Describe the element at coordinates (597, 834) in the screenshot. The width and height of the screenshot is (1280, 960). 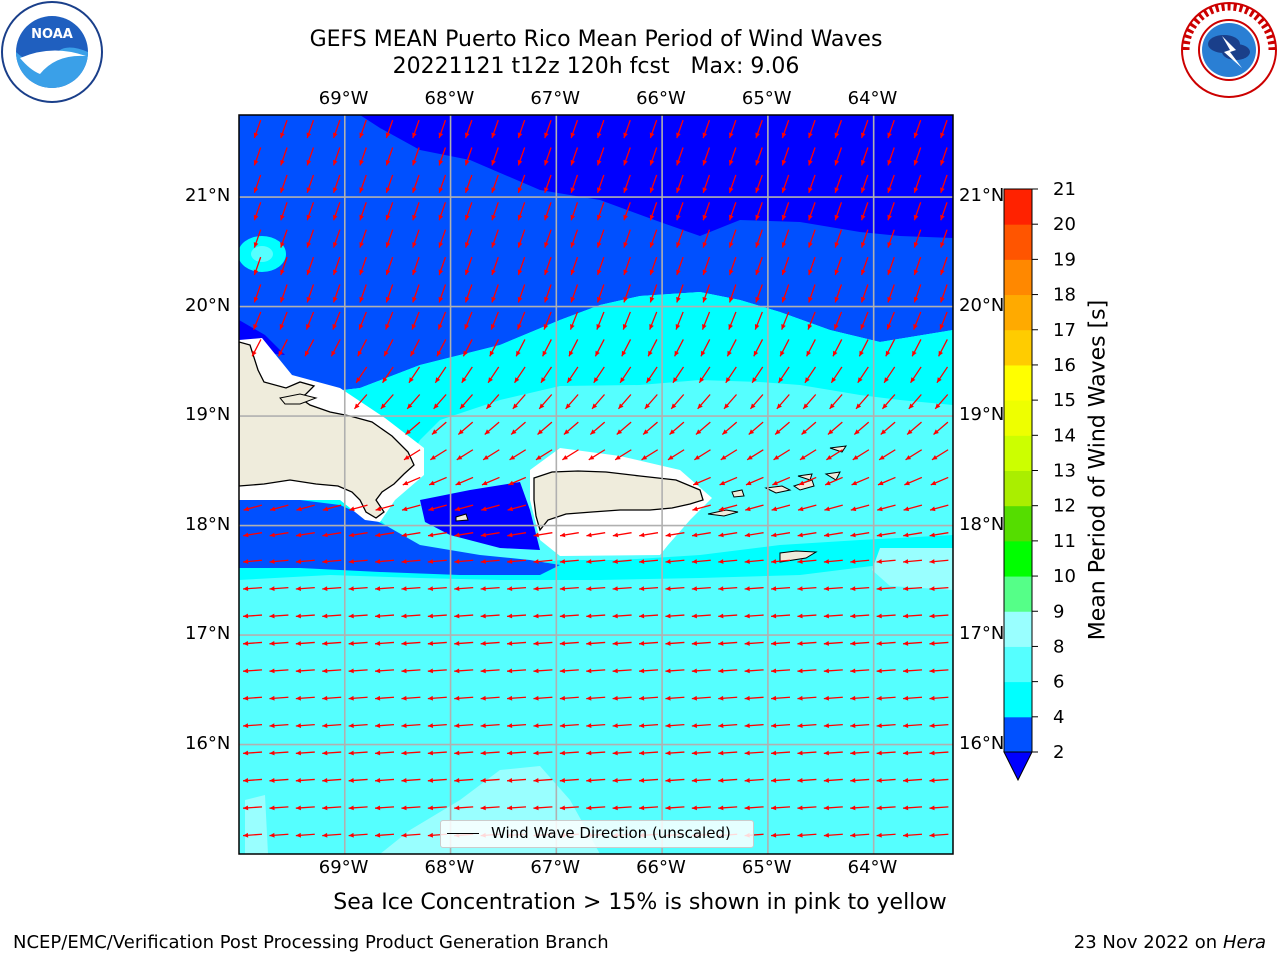
I see `map-legend: Wind Wave Direction (unscaled)` at that location.